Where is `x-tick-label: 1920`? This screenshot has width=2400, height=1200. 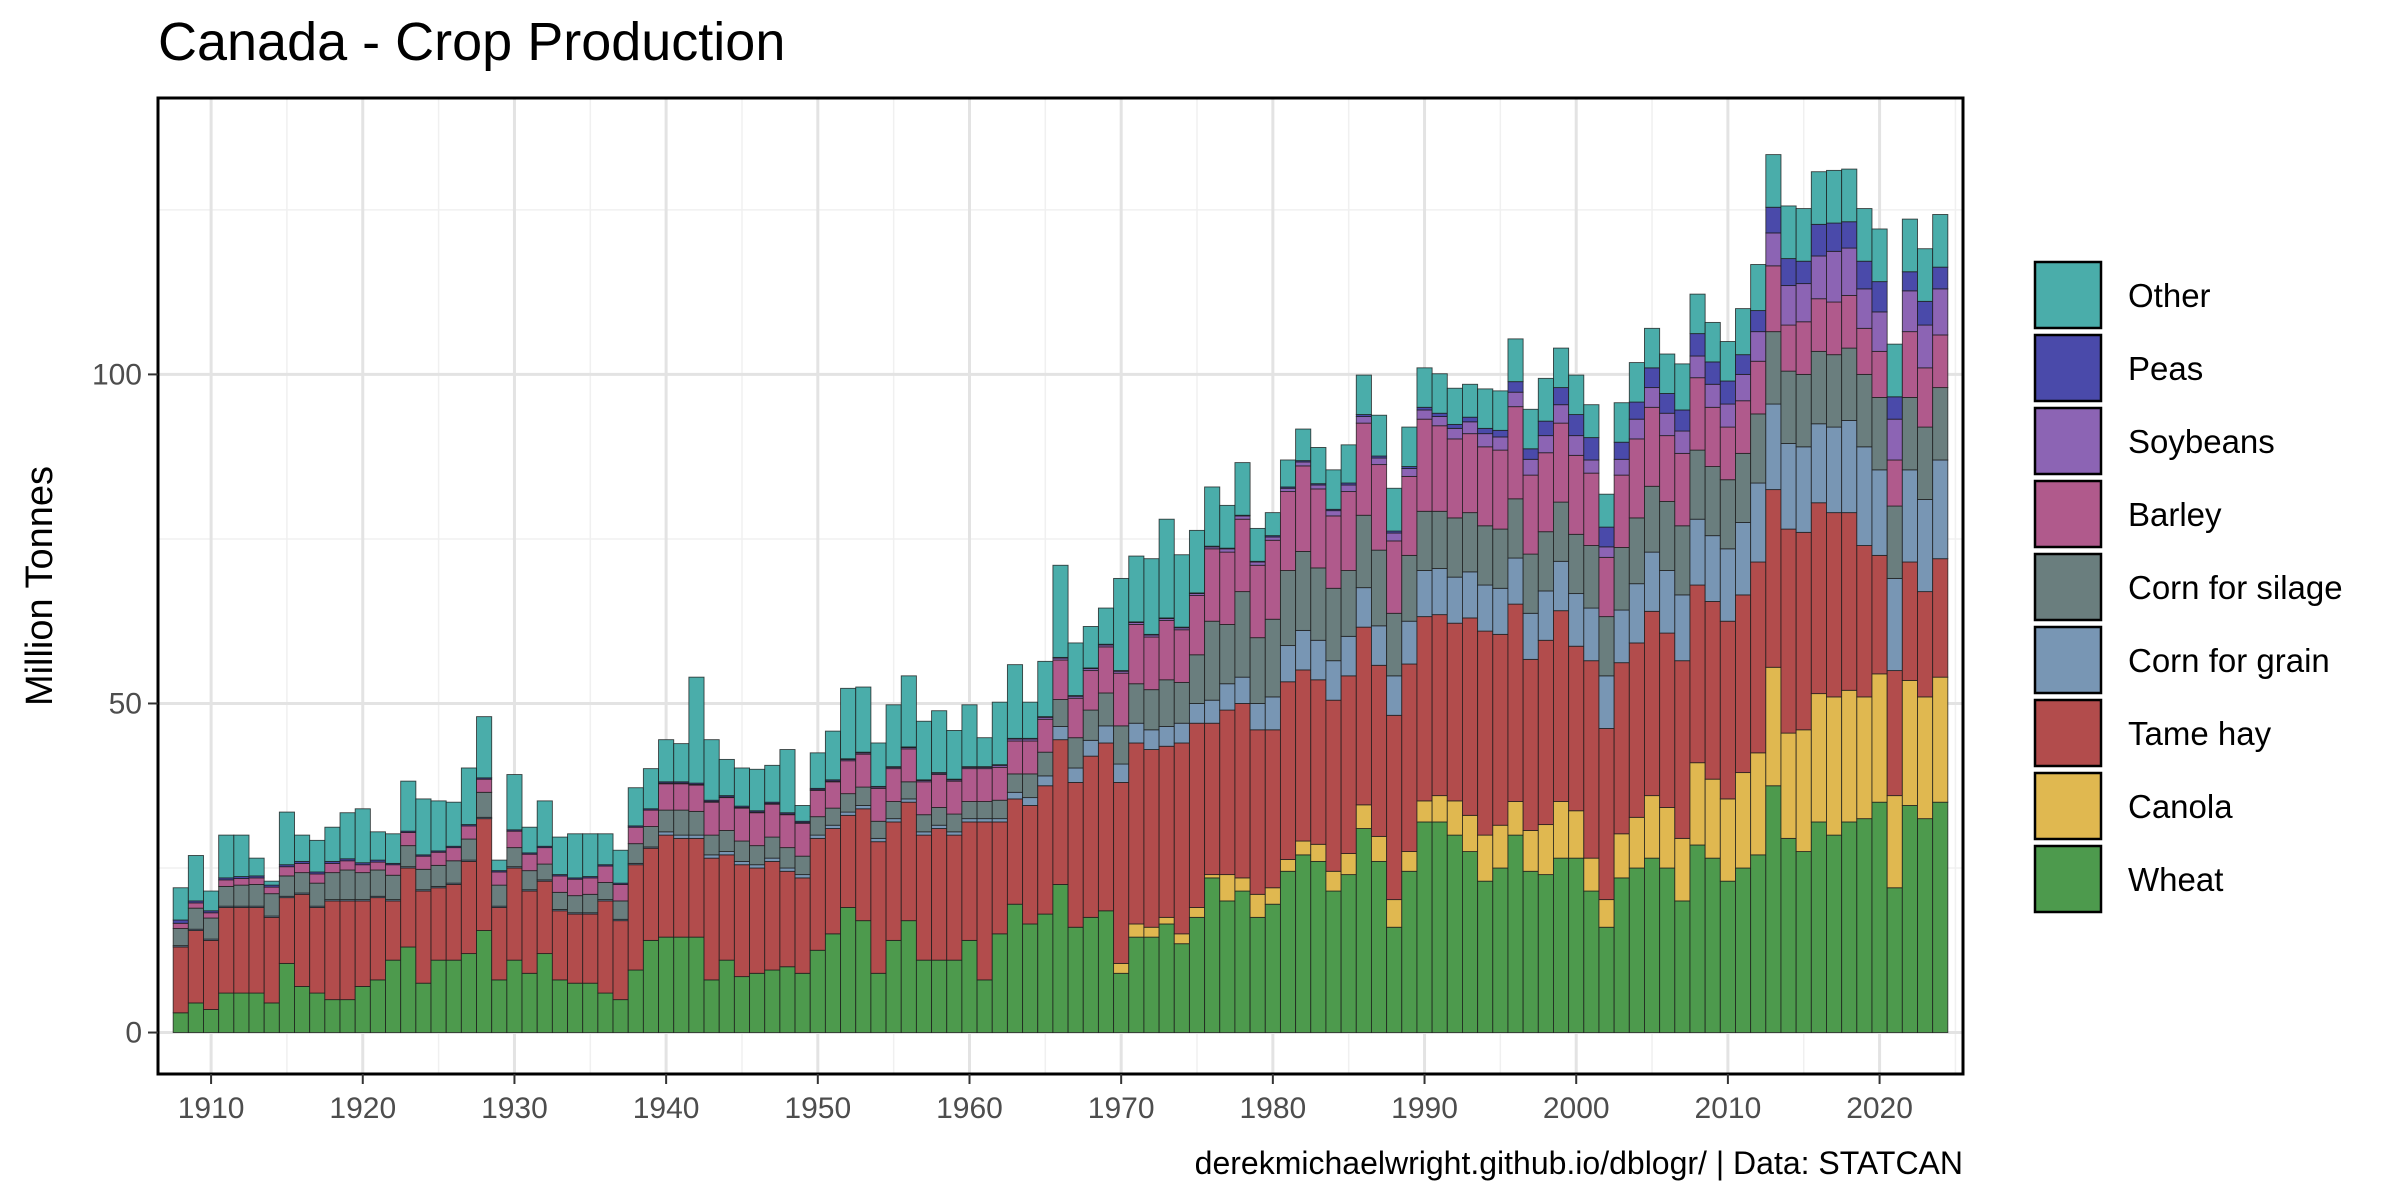
x-tick-label: 1920 is located at coordinates (362, 1108).